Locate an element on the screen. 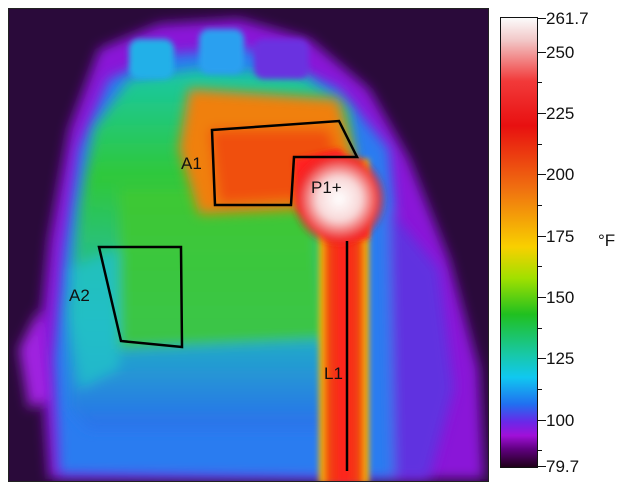 This screenshot has width=619, height=489. scale-tick-label: 100 is located at coordinates (560, 420).